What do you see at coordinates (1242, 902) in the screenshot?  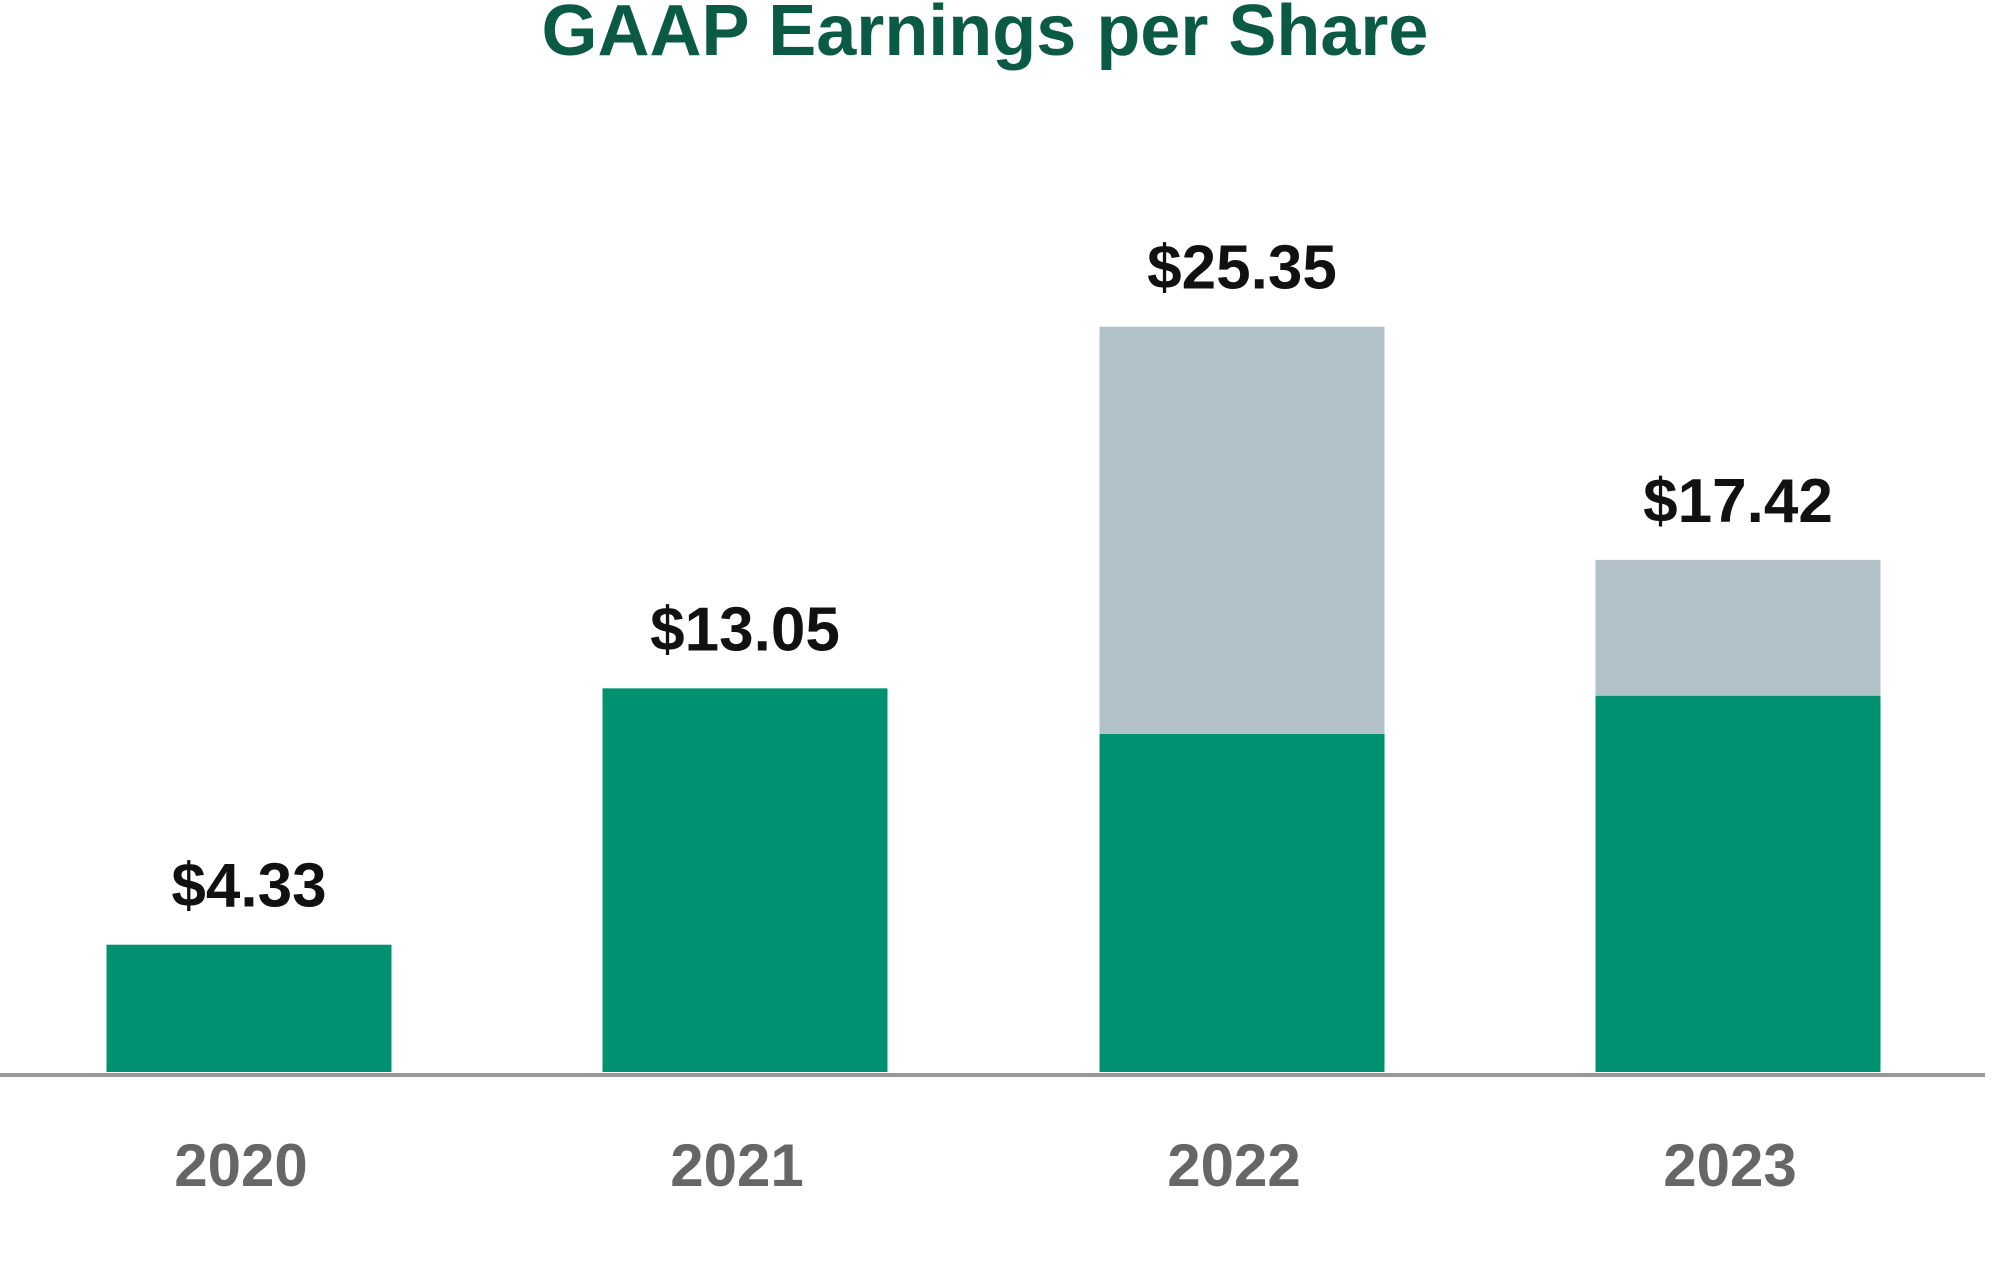 I see `bar-2022-base` at bounding box center [1242, 902].